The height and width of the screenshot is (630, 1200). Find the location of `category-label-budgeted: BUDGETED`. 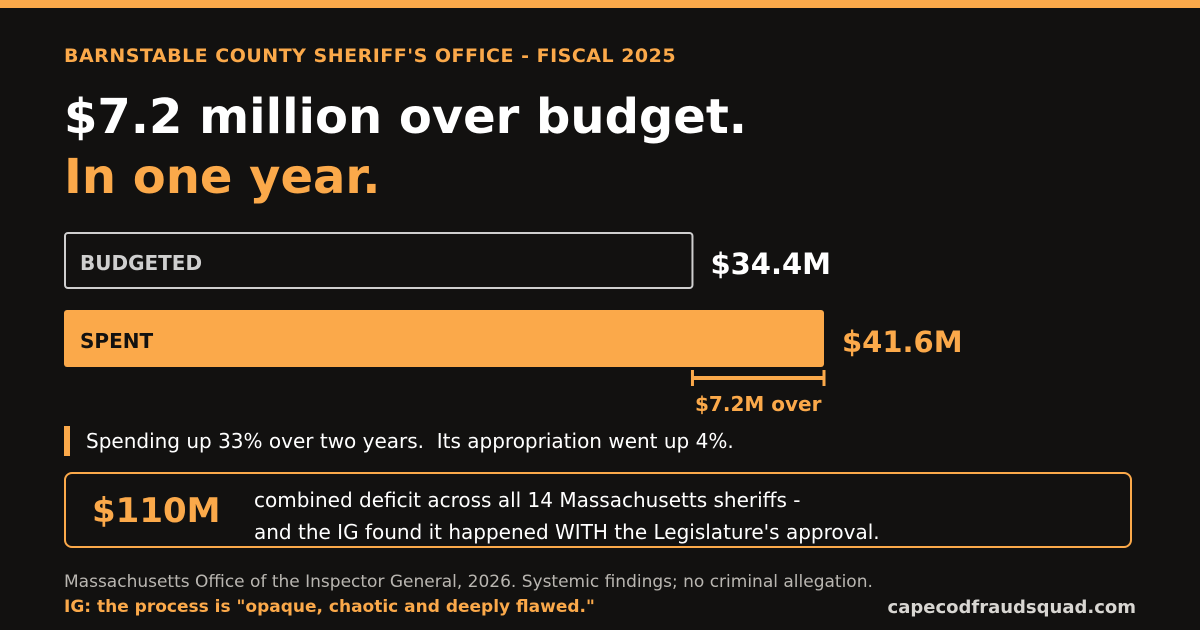

category-label-budgeted: BUDGETED is located at coordinates (141, 263).